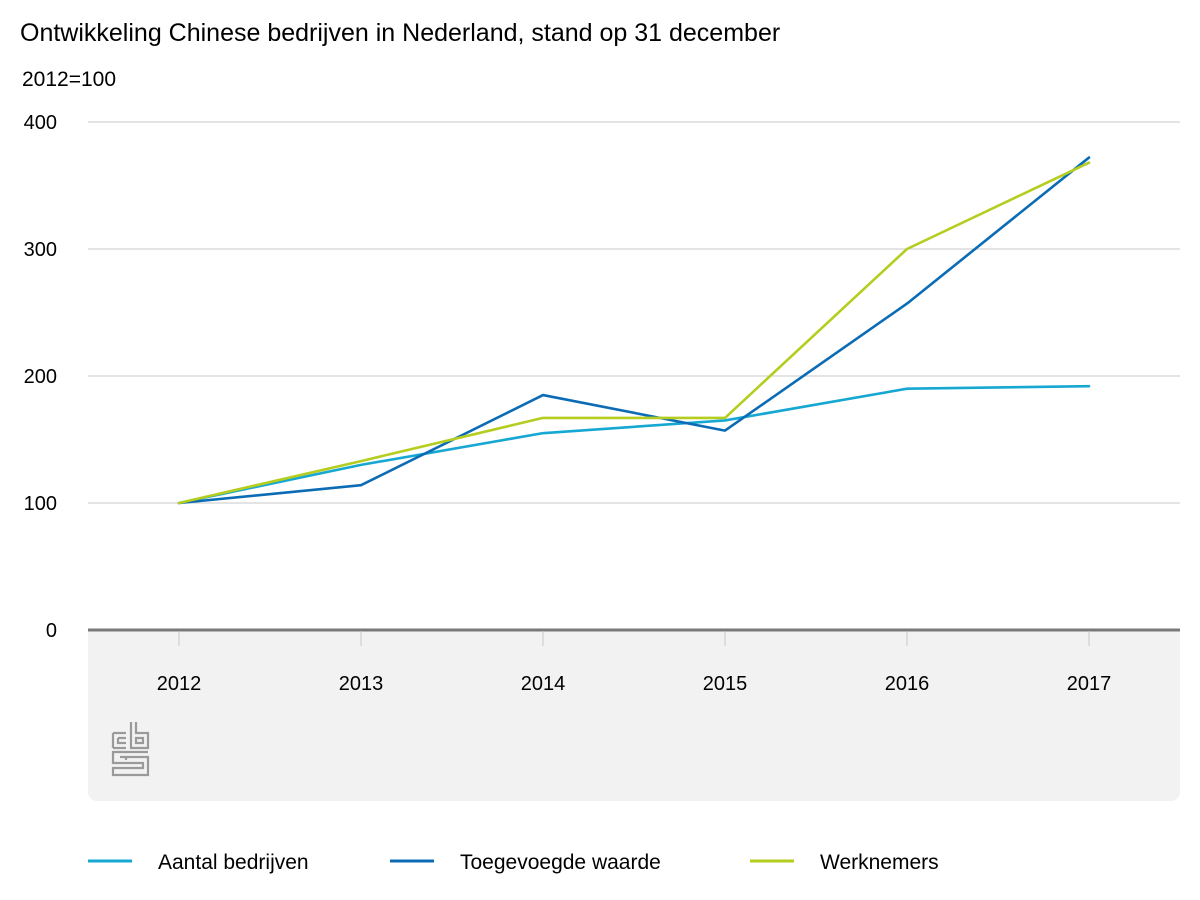 The width and height of the screenshot is (1200, 900). I want to click on legend-label: Werknemers, so click(879, 862).